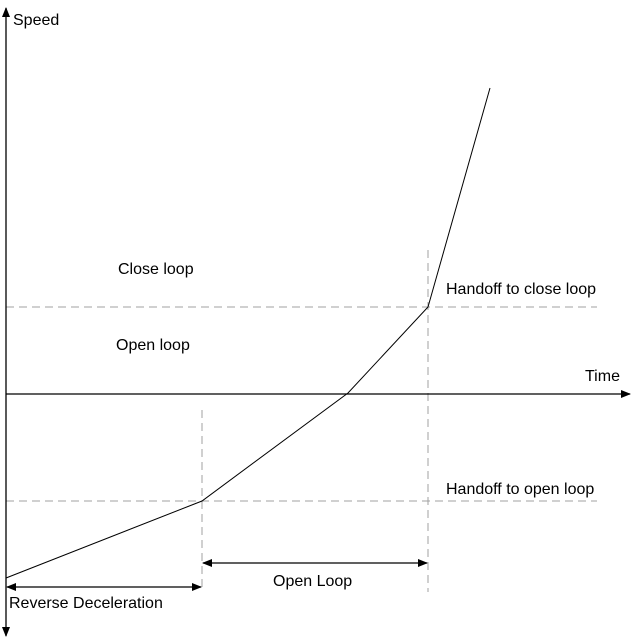  I want to click on open-loop-interval-label: Open Loop, so click(312, 581).